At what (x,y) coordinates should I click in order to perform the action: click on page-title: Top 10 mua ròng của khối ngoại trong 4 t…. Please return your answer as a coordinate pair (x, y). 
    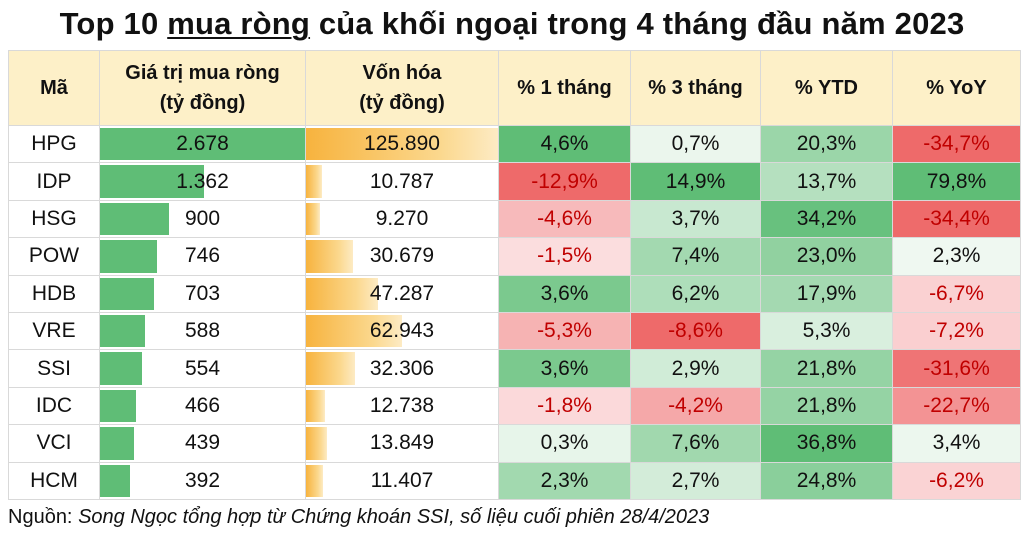
    Looking at the image, I should click on (512, 24).